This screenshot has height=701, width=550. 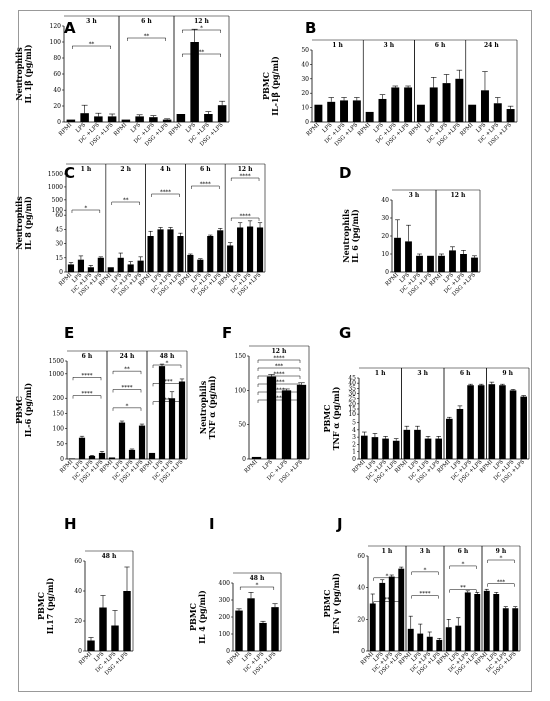 What do you see at coordinates (463, 551) in the screenshot?
I see `group-label-J: 6 h` at bounding box center [463, 551].